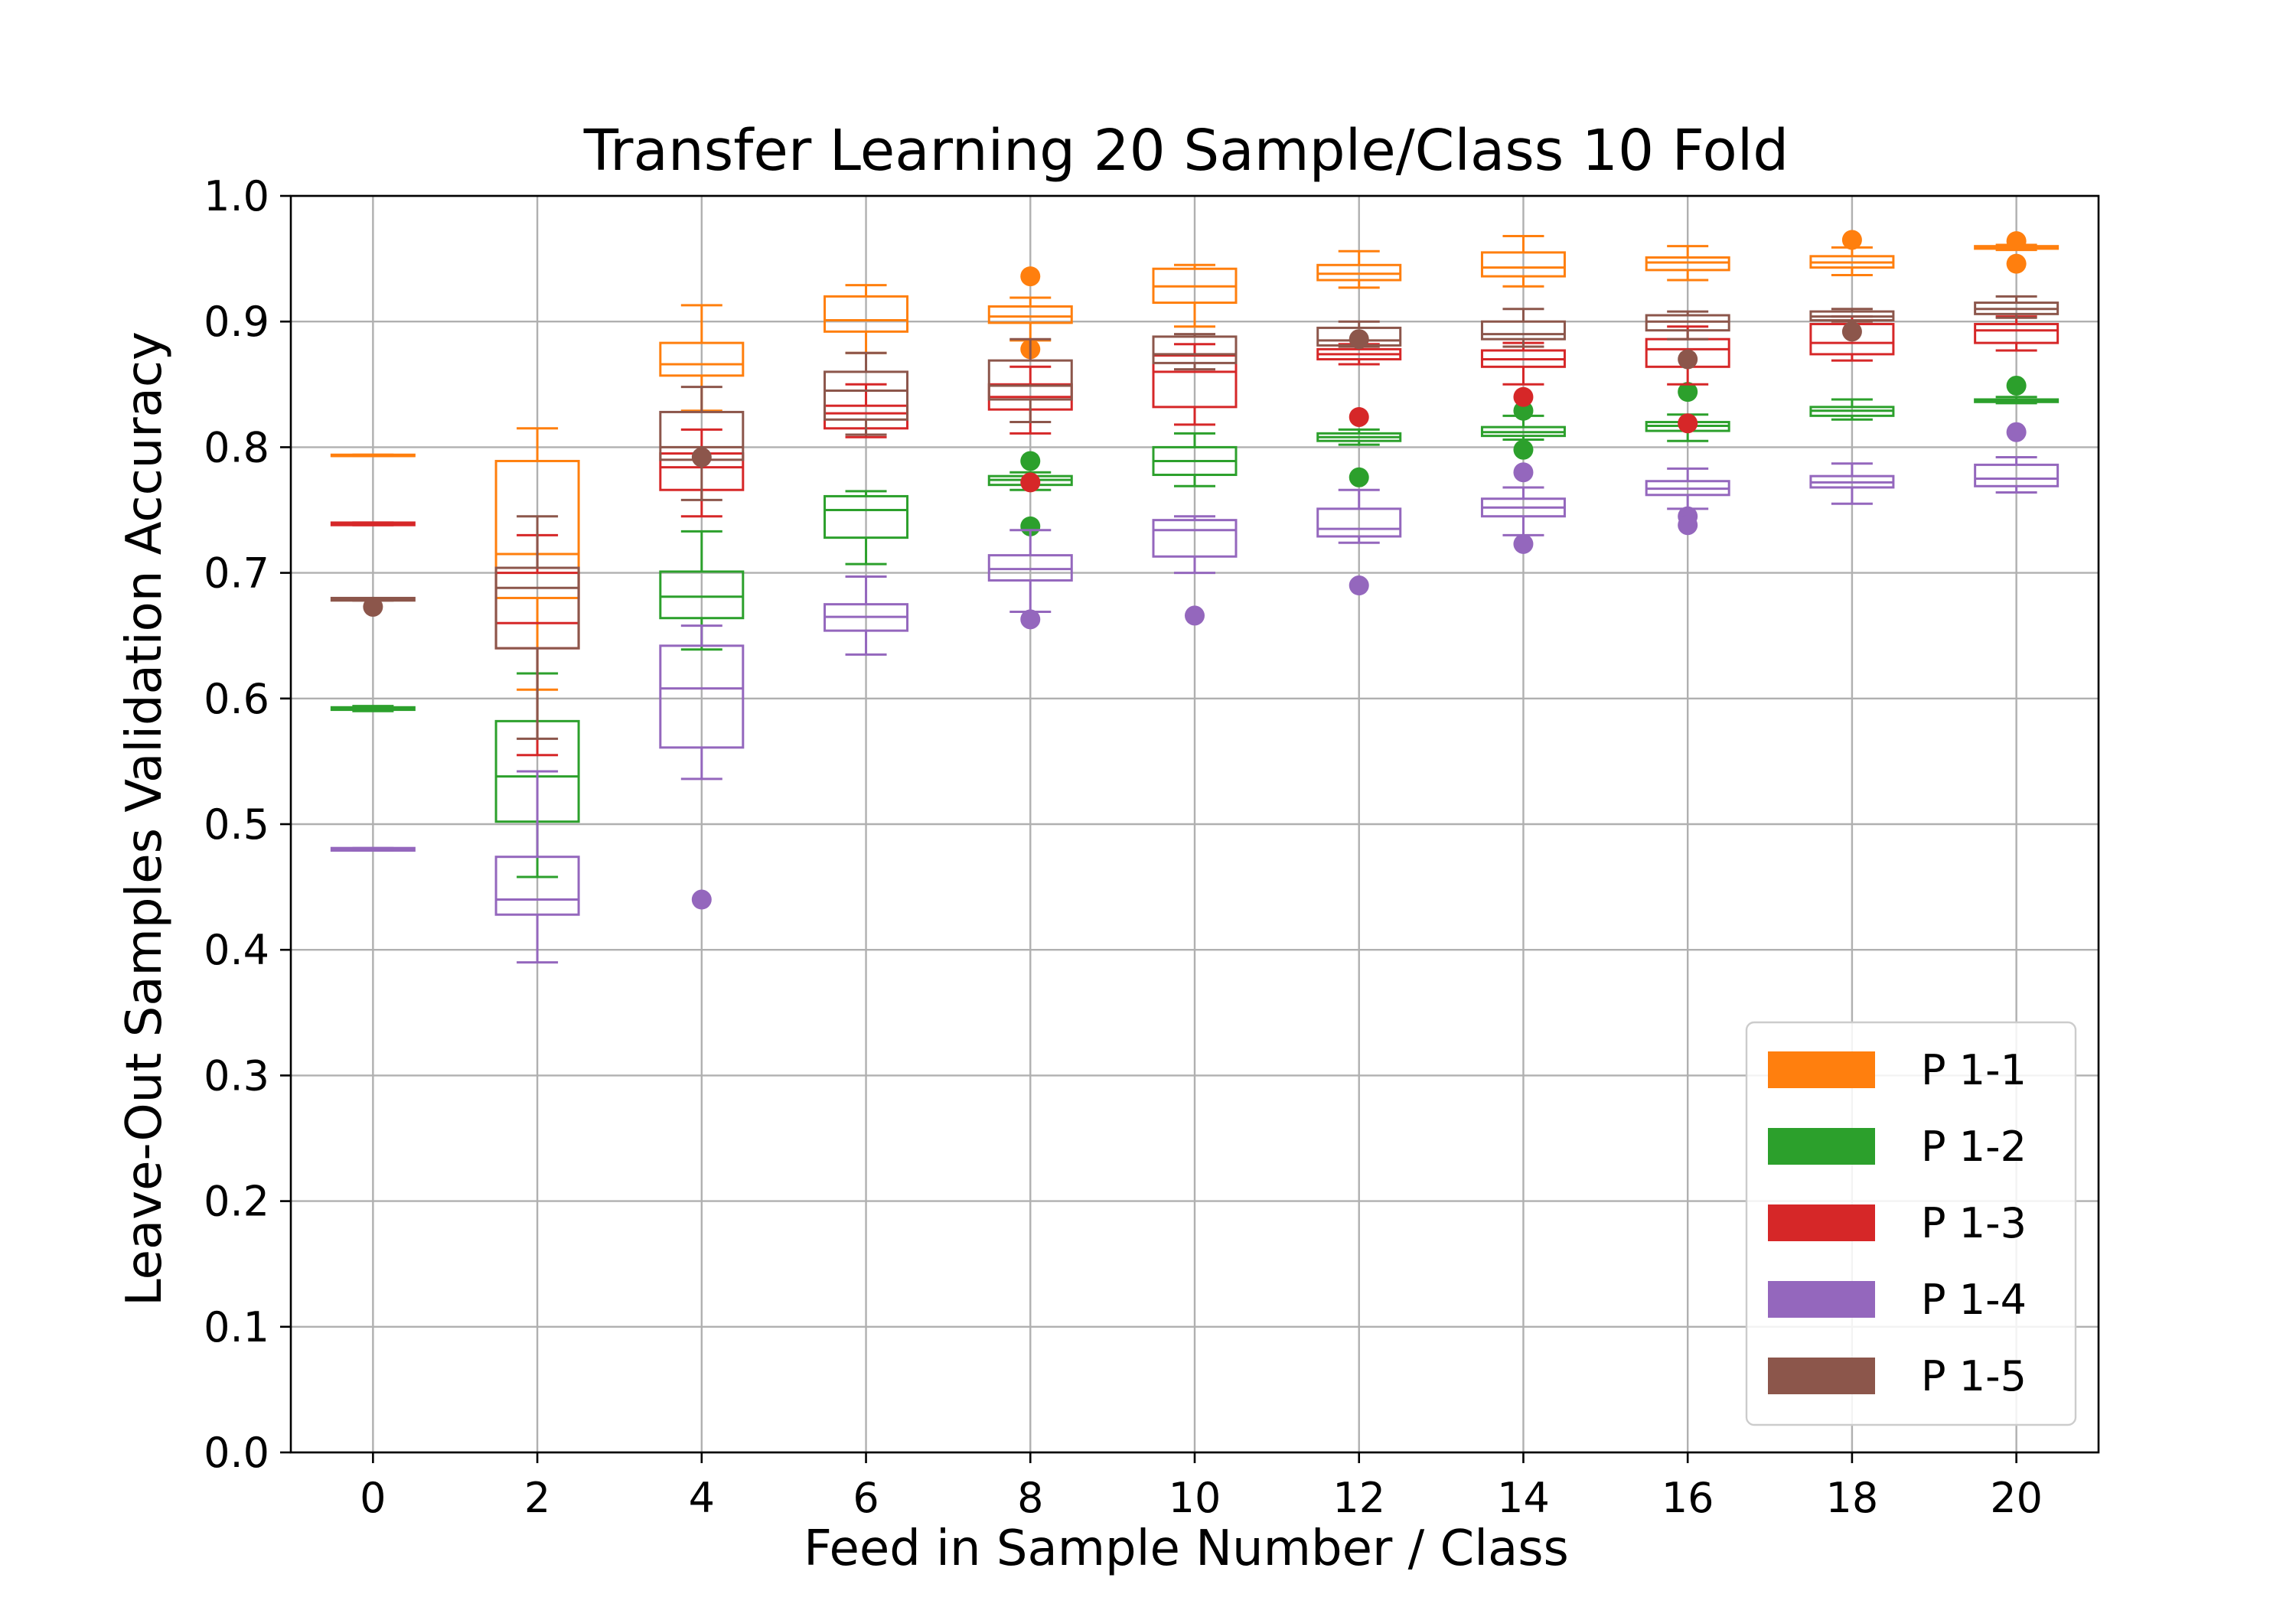  What do you see at coordinates (1359, 542) in the screenshot?
I see `box-P-1-4-x12` at bounding box center [1359, 542].